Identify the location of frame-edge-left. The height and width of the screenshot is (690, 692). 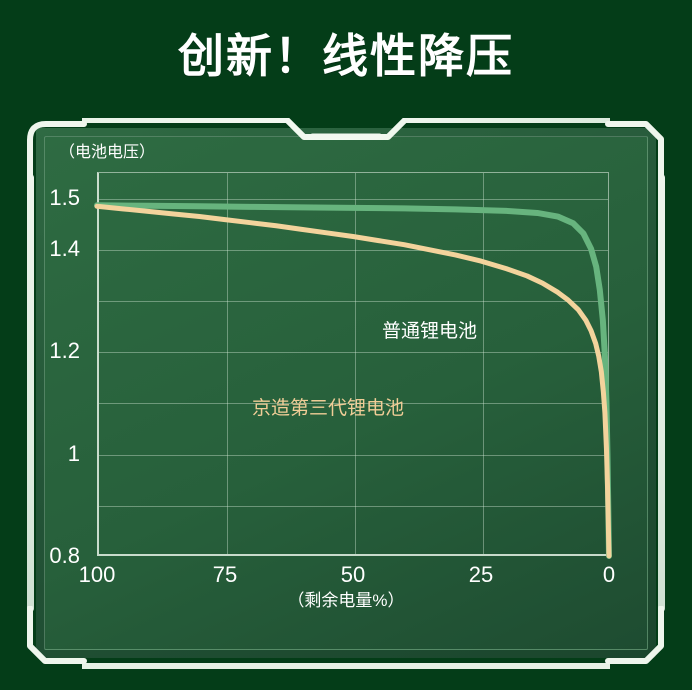
(30, 393).